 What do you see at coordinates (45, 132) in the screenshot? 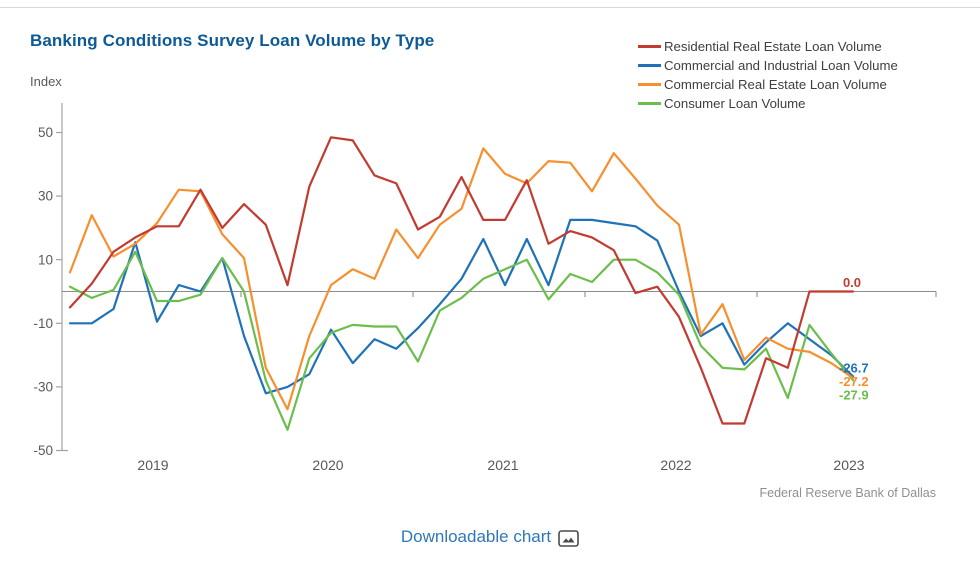
I see `y-tick-label: 50` at bounding box center [45, 132].